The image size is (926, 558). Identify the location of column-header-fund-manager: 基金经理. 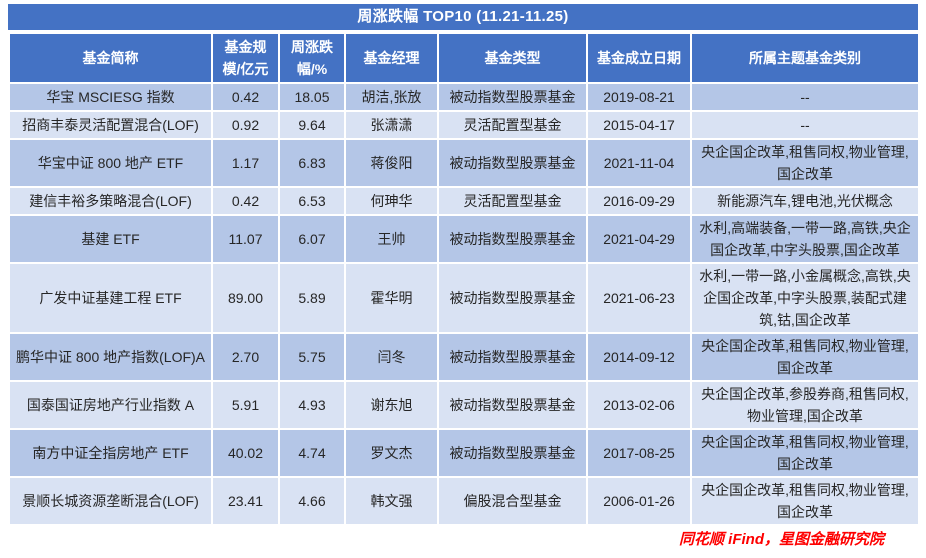
(391, 58).